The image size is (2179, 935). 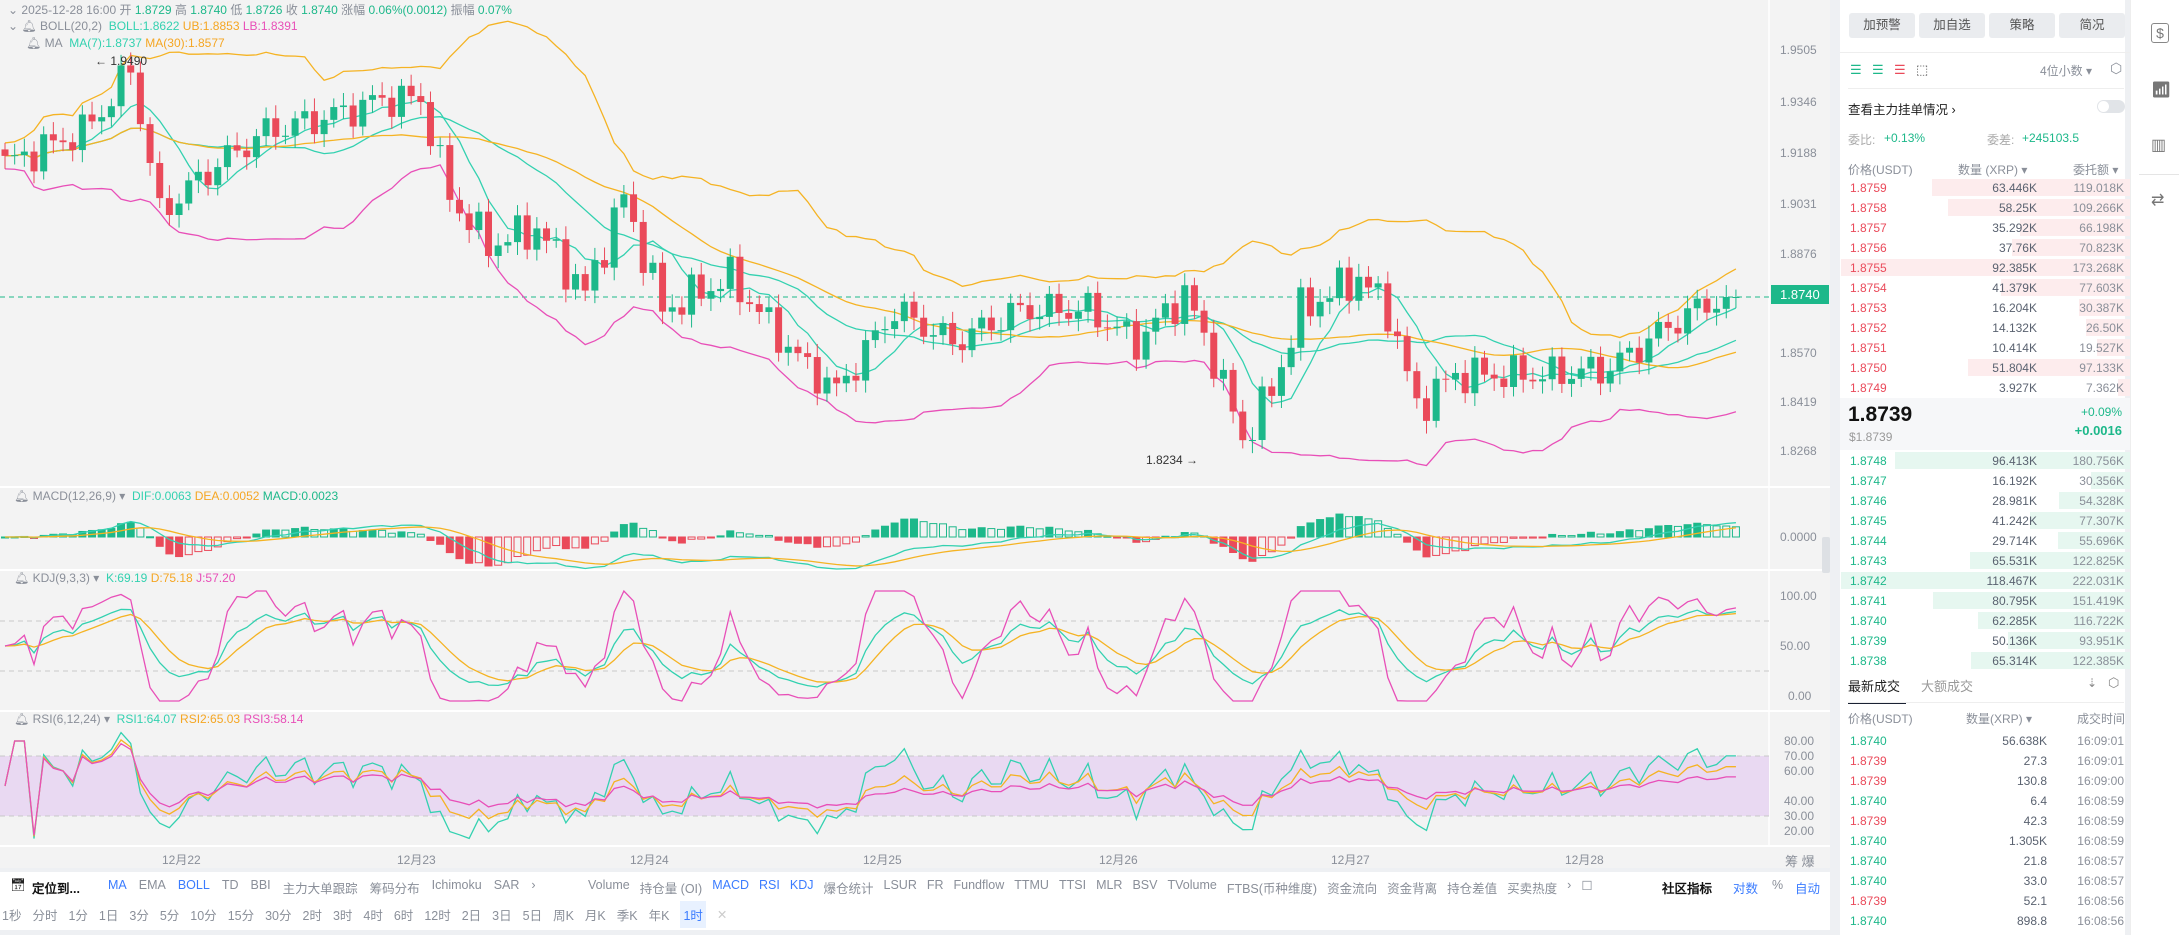 What do you see at coordinates (693, 914) in the screenshot?
I see `timeframe-21: 1时` at bounding box center [693, 914].